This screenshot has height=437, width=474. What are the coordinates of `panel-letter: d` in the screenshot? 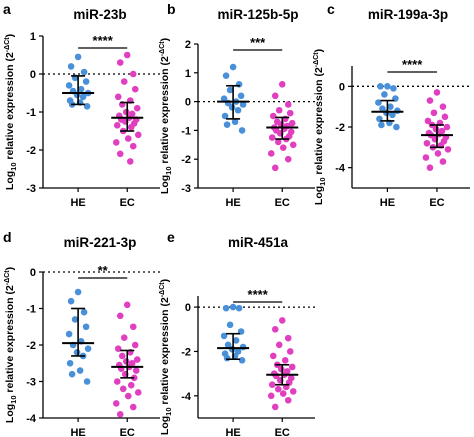 It's located at (7, 237).